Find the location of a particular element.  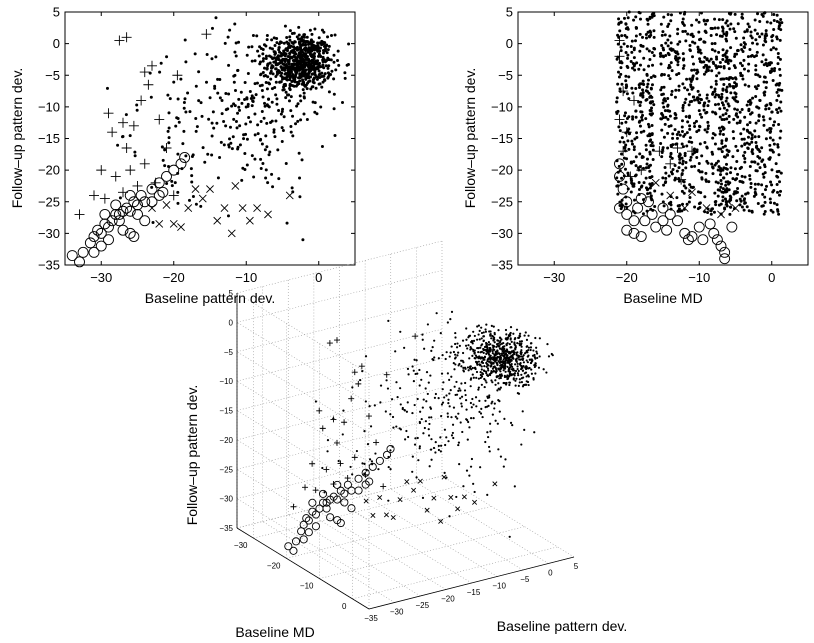

y-tick-label: −15 is located at coordinates (49, 138).